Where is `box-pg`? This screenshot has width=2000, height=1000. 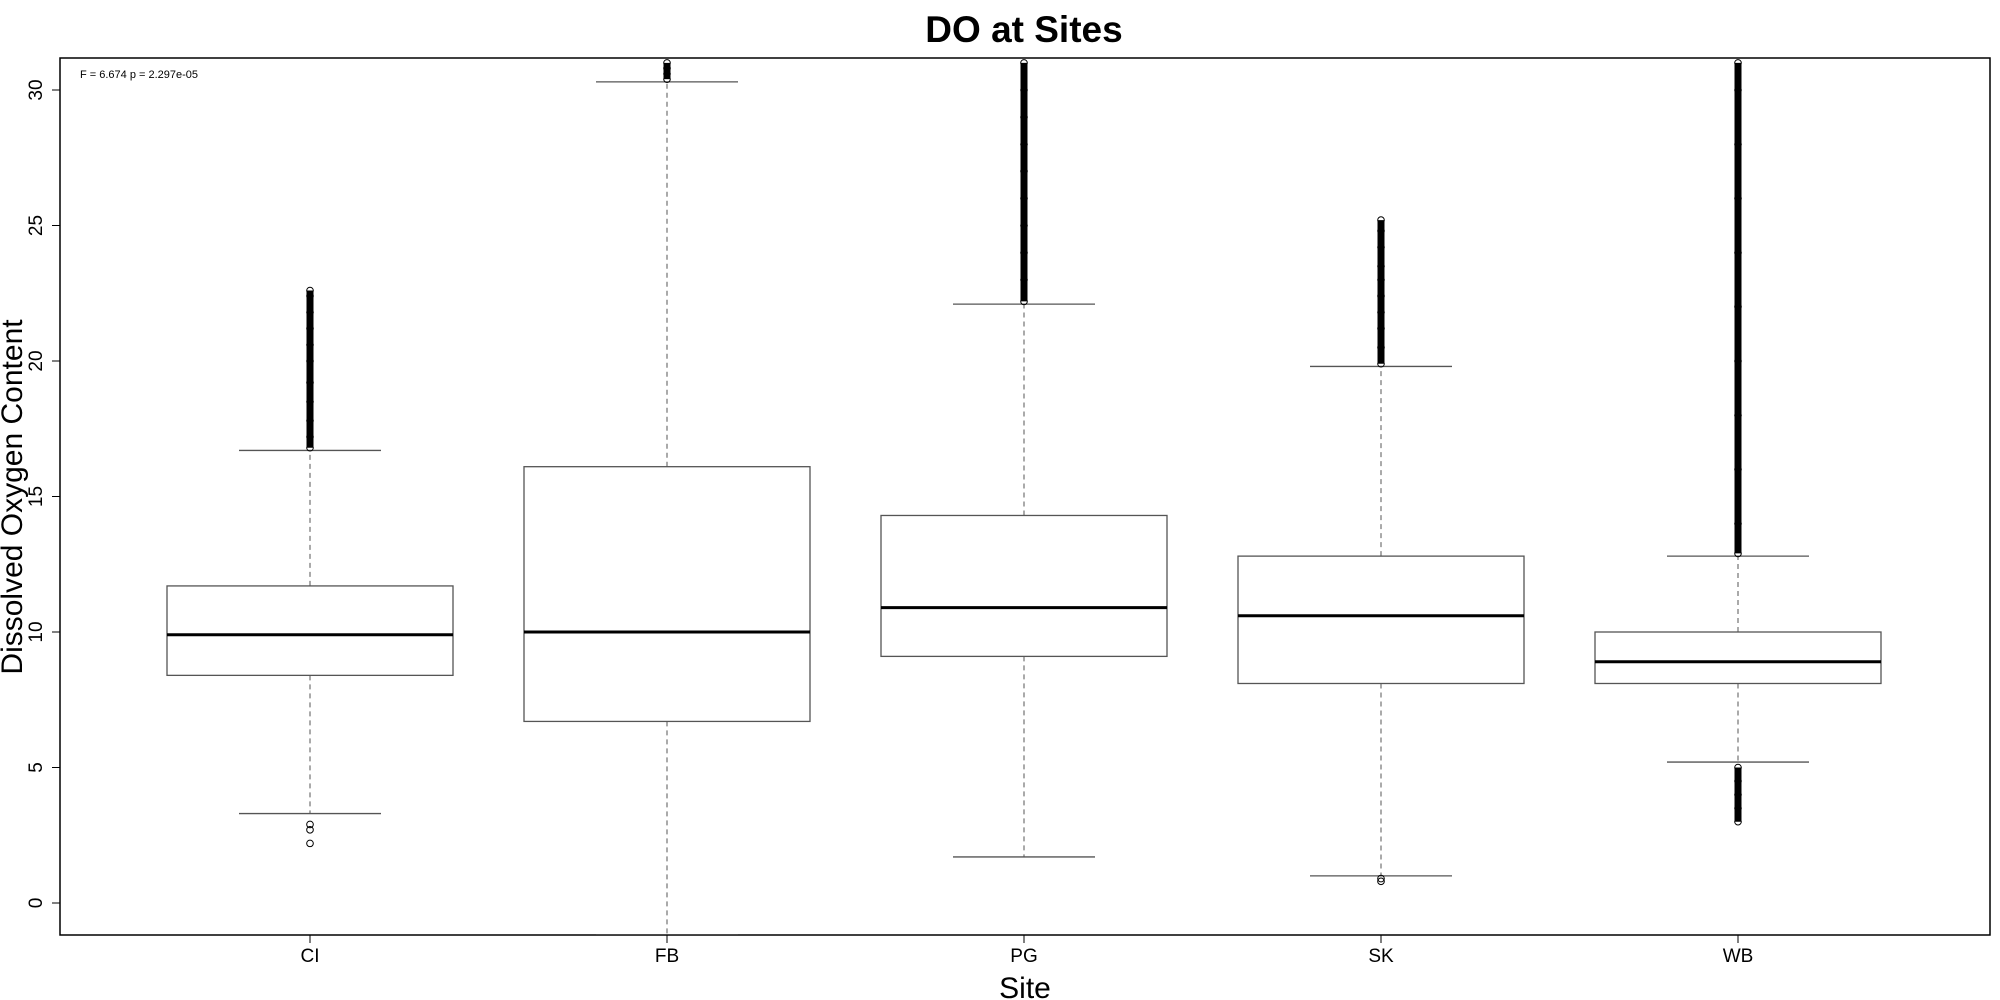
box-pg is located at coordinates (1024, 458).